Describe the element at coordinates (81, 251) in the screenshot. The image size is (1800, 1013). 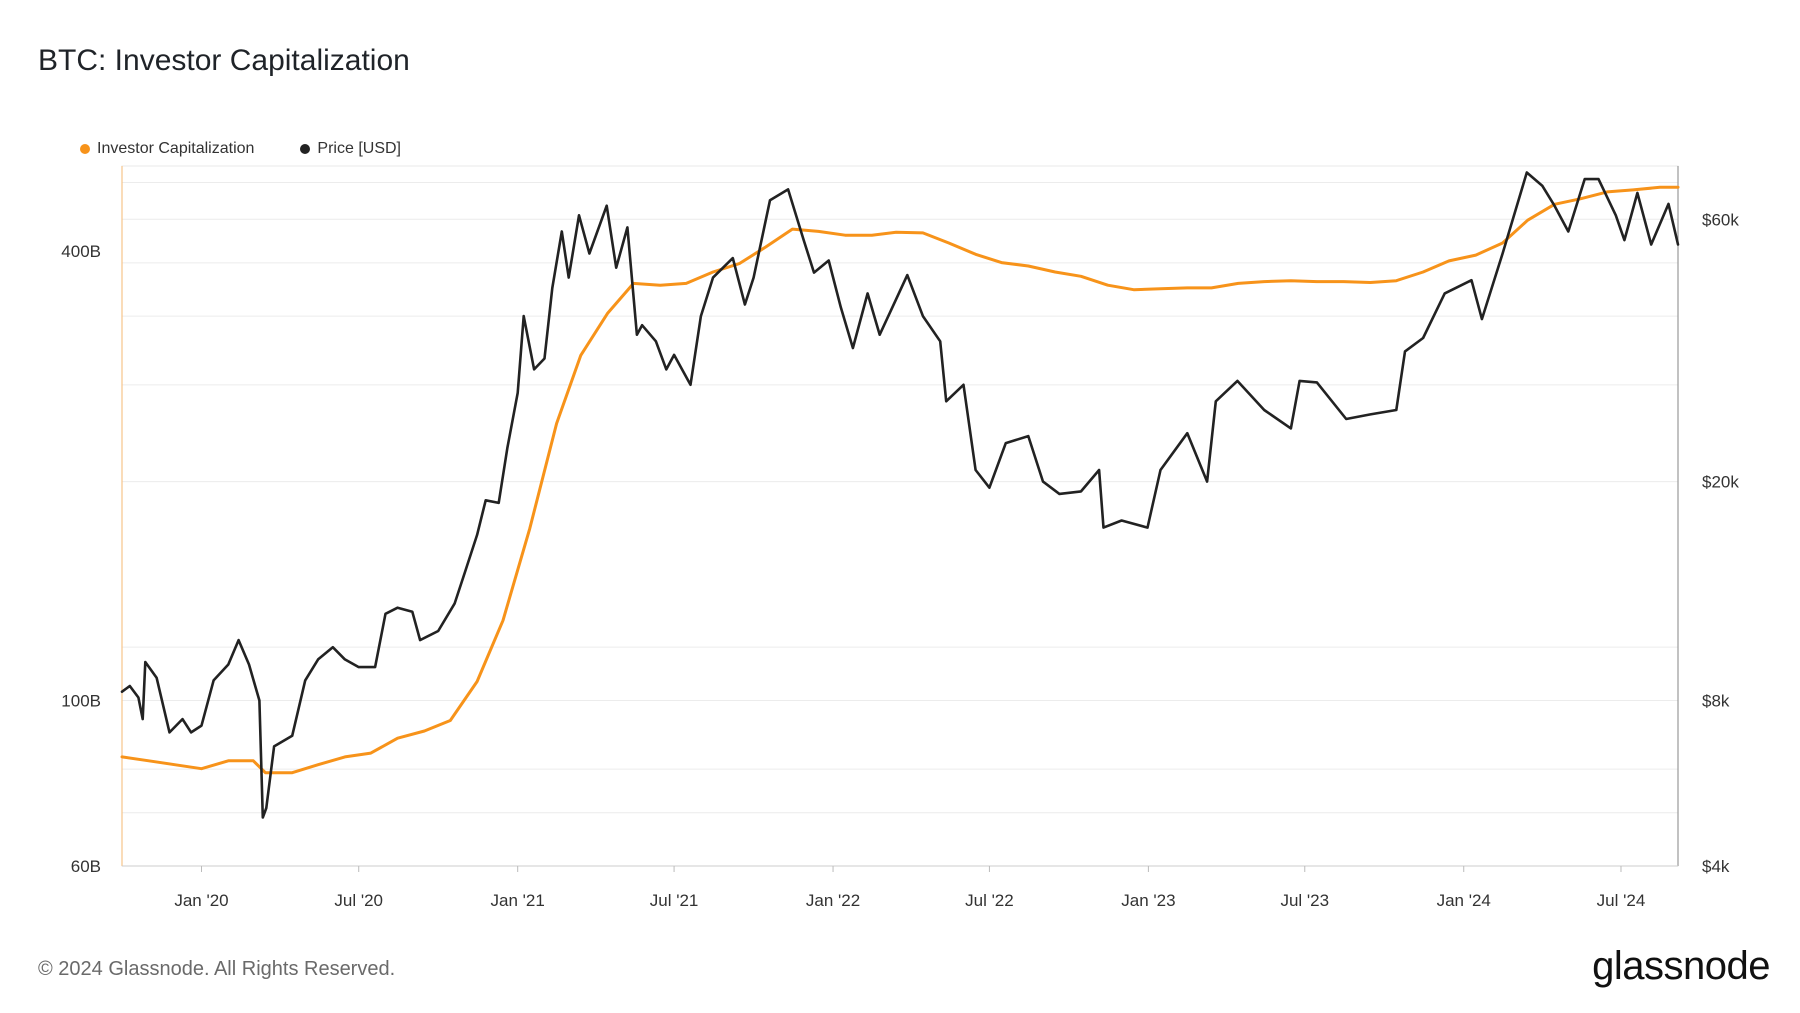
I see `y-left-tick-label: 400B` at that location.